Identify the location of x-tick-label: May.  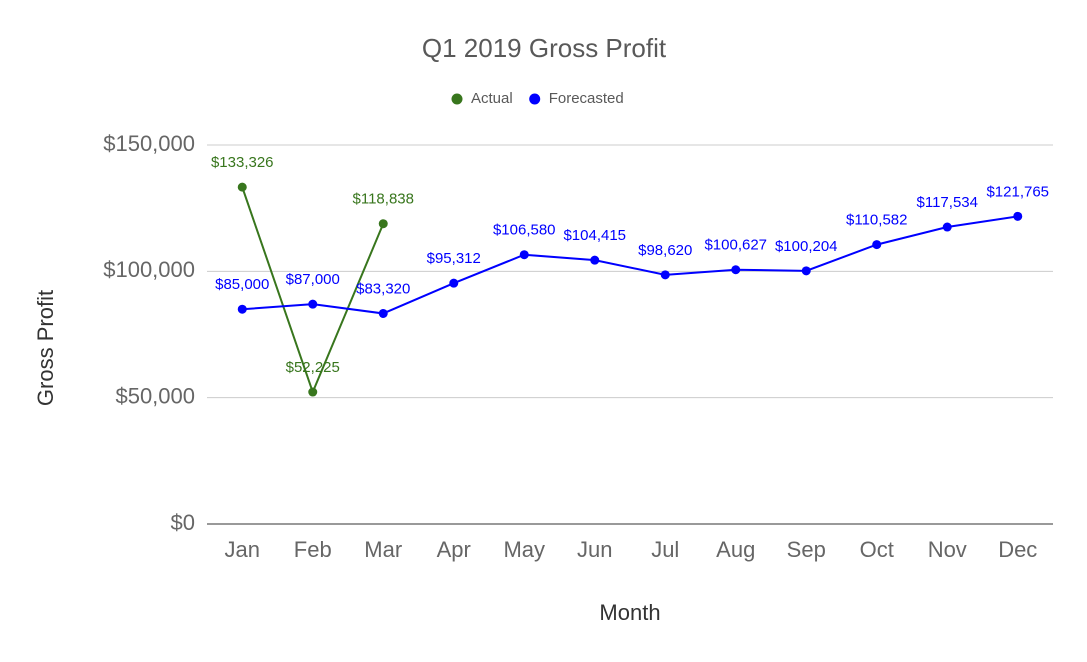
(524, 549).